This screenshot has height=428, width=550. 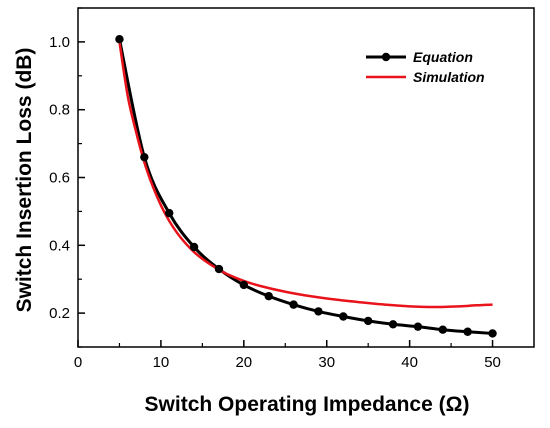 I want to click on x-tick-label: 0, so click(x=78, y=362).